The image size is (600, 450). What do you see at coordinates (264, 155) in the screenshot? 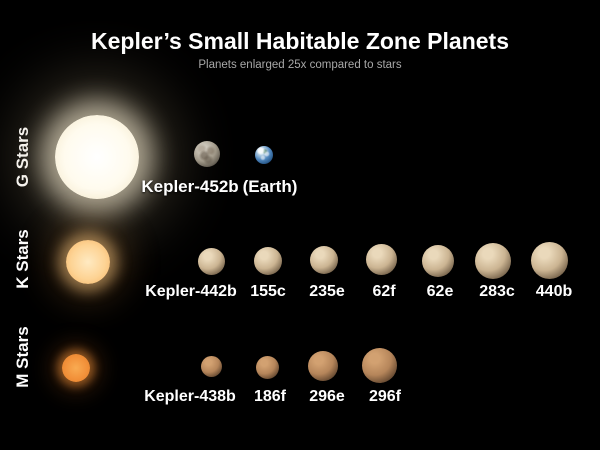
I see `planet-earth-icon` at bounding box center [264, 155].